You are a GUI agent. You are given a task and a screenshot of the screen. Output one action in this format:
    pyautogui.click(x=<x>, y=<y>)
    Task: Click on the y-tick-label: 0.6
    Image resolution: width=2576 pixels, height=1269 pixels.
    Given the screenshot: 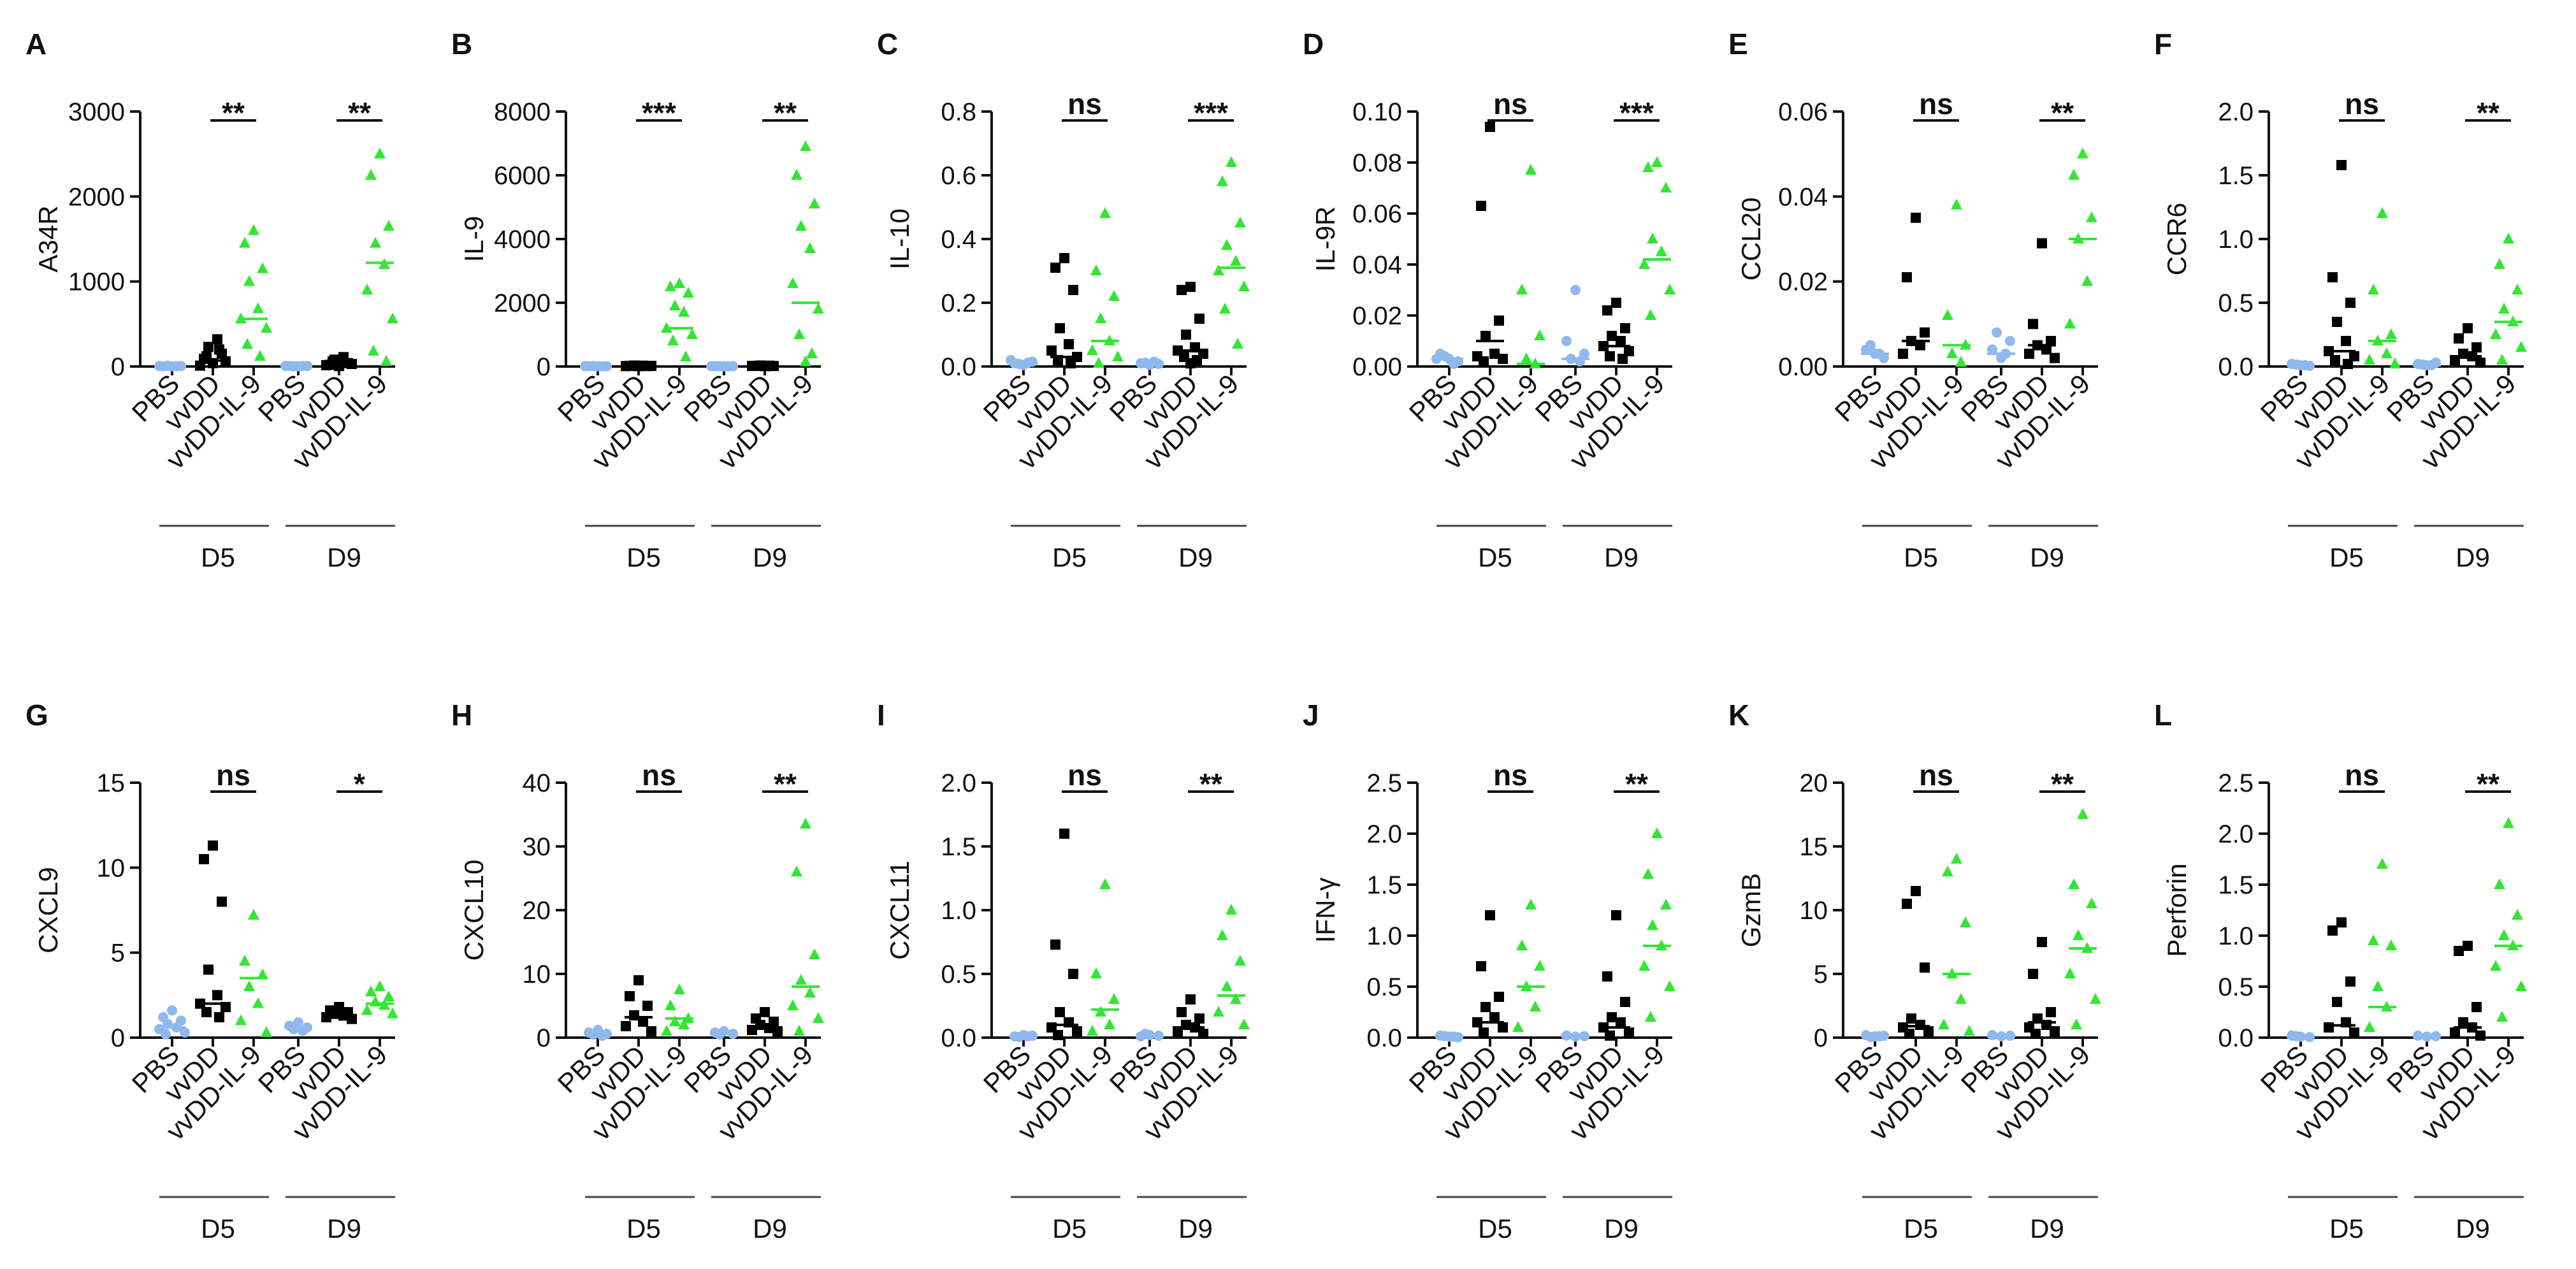 What is the action you would take?
    pyautogui.click(x=958, y=176)
    